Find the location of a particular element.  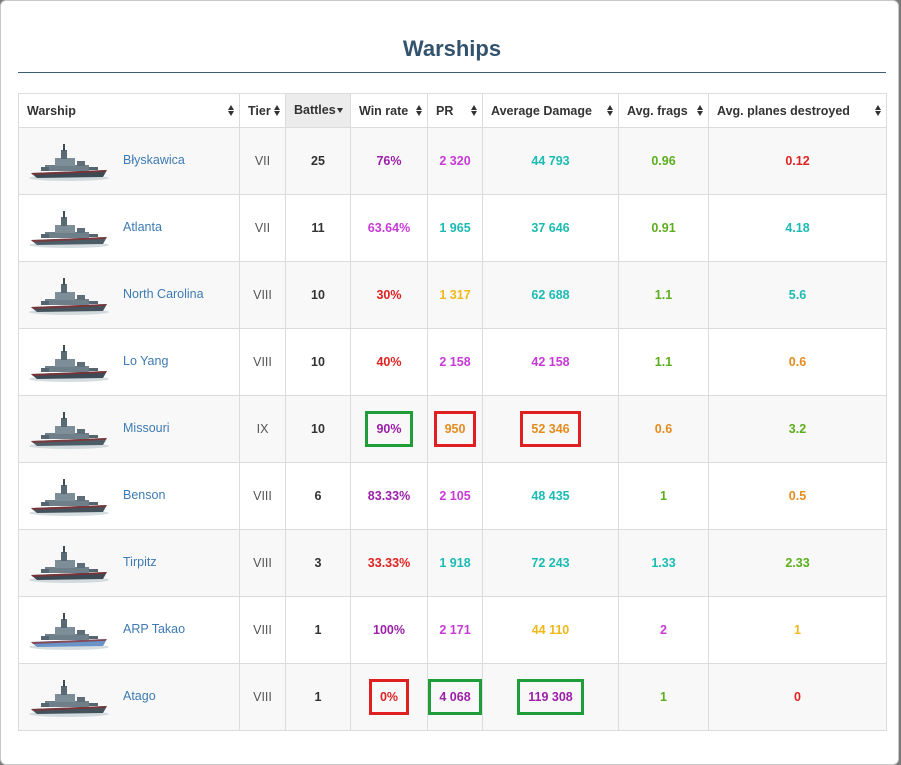

avg-frags-value: 0.6 is located at coordinates (663, 429).